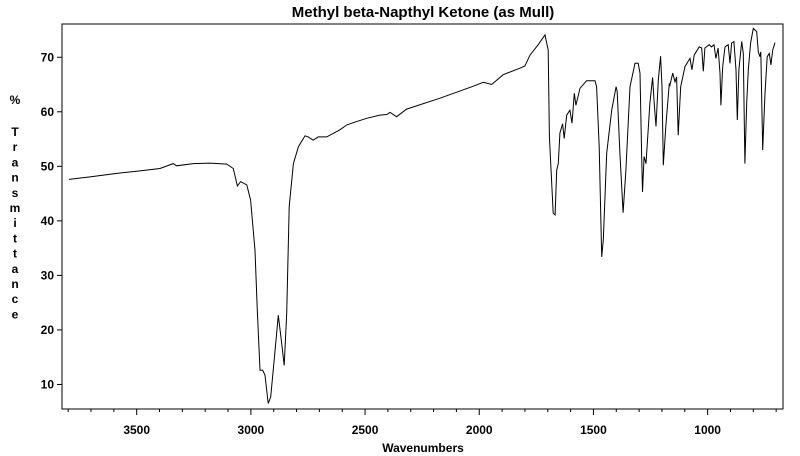  What do you see at coordinates (48, 275) in the screenshot?
I see `y-tick-label: 30` at bounding box center [48, 275].